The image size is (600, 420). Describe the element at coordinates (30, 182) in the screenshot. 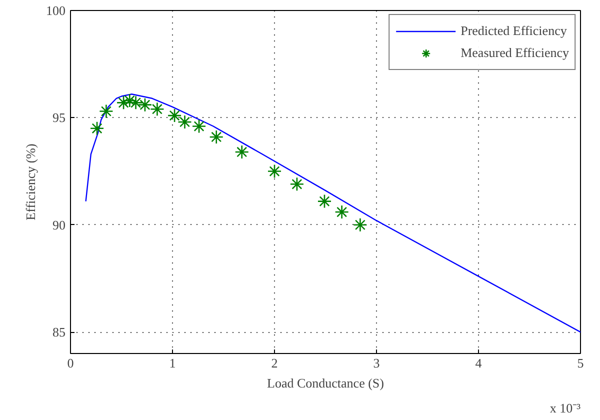

I see `y-axis-title: Efficiency (%)` at that location.